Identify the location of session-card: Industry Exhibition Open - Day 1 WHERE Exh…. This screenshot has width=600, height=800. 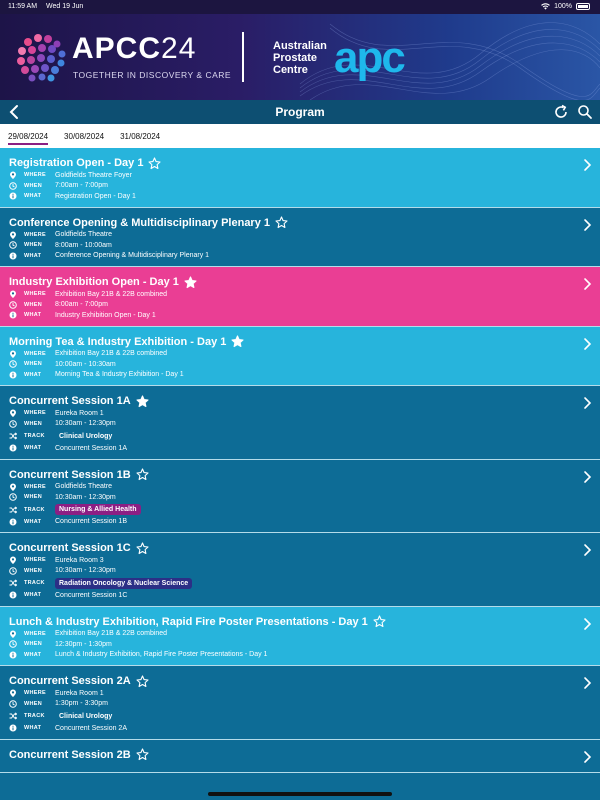
(300, 297).